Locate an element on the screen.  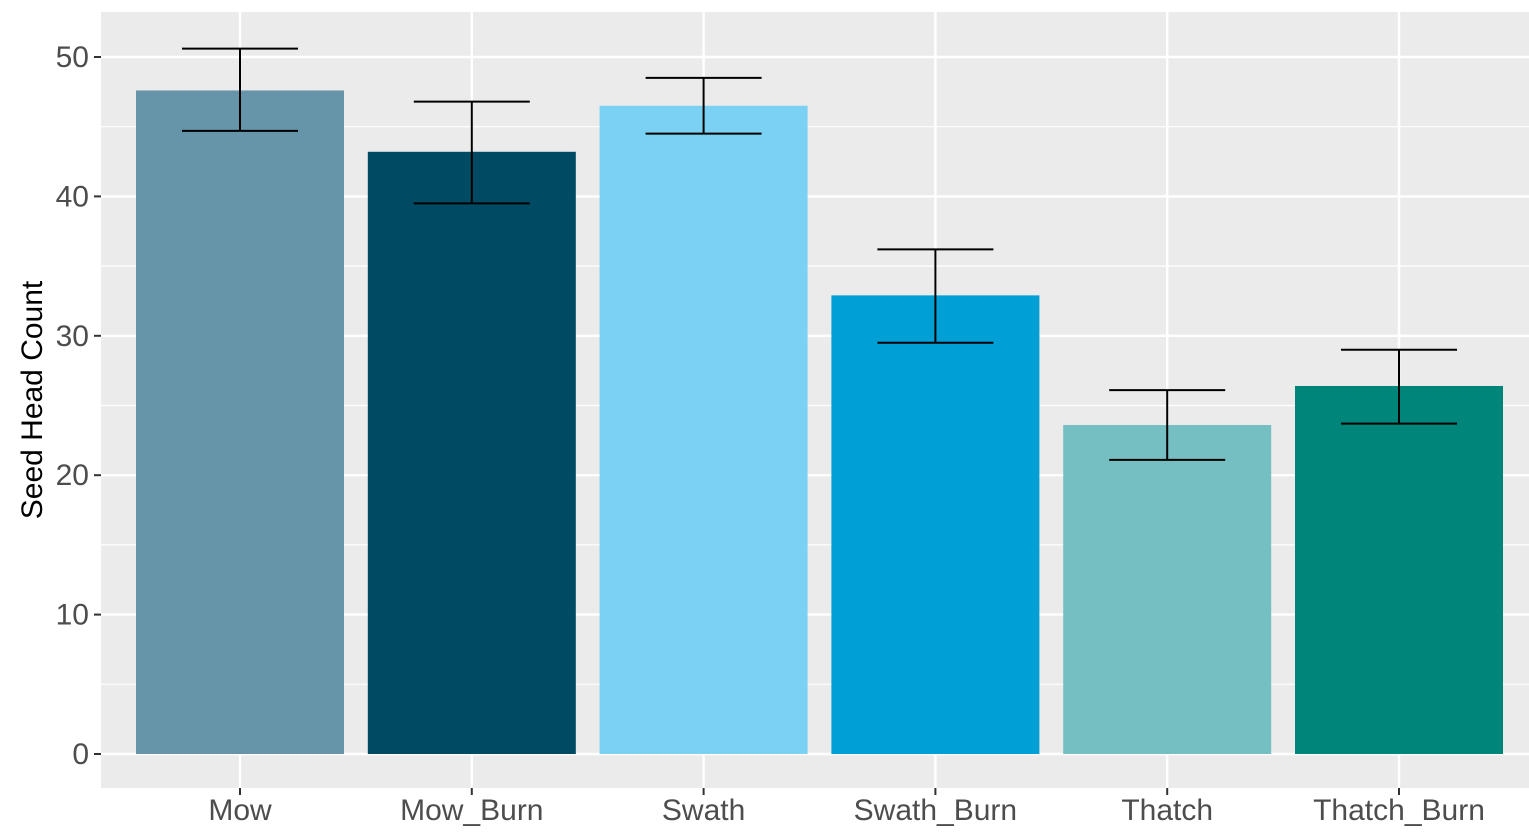
x-tick-label: Swath_Burn is located at coordinates (935, 810).